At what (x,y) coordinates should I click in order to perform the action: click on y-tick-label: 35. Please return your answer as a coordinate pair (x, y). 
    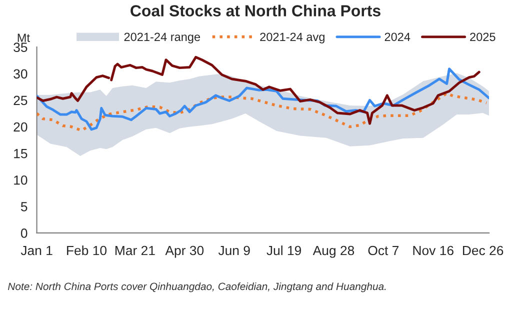
    Looking at the image, I should click on (21, 47).